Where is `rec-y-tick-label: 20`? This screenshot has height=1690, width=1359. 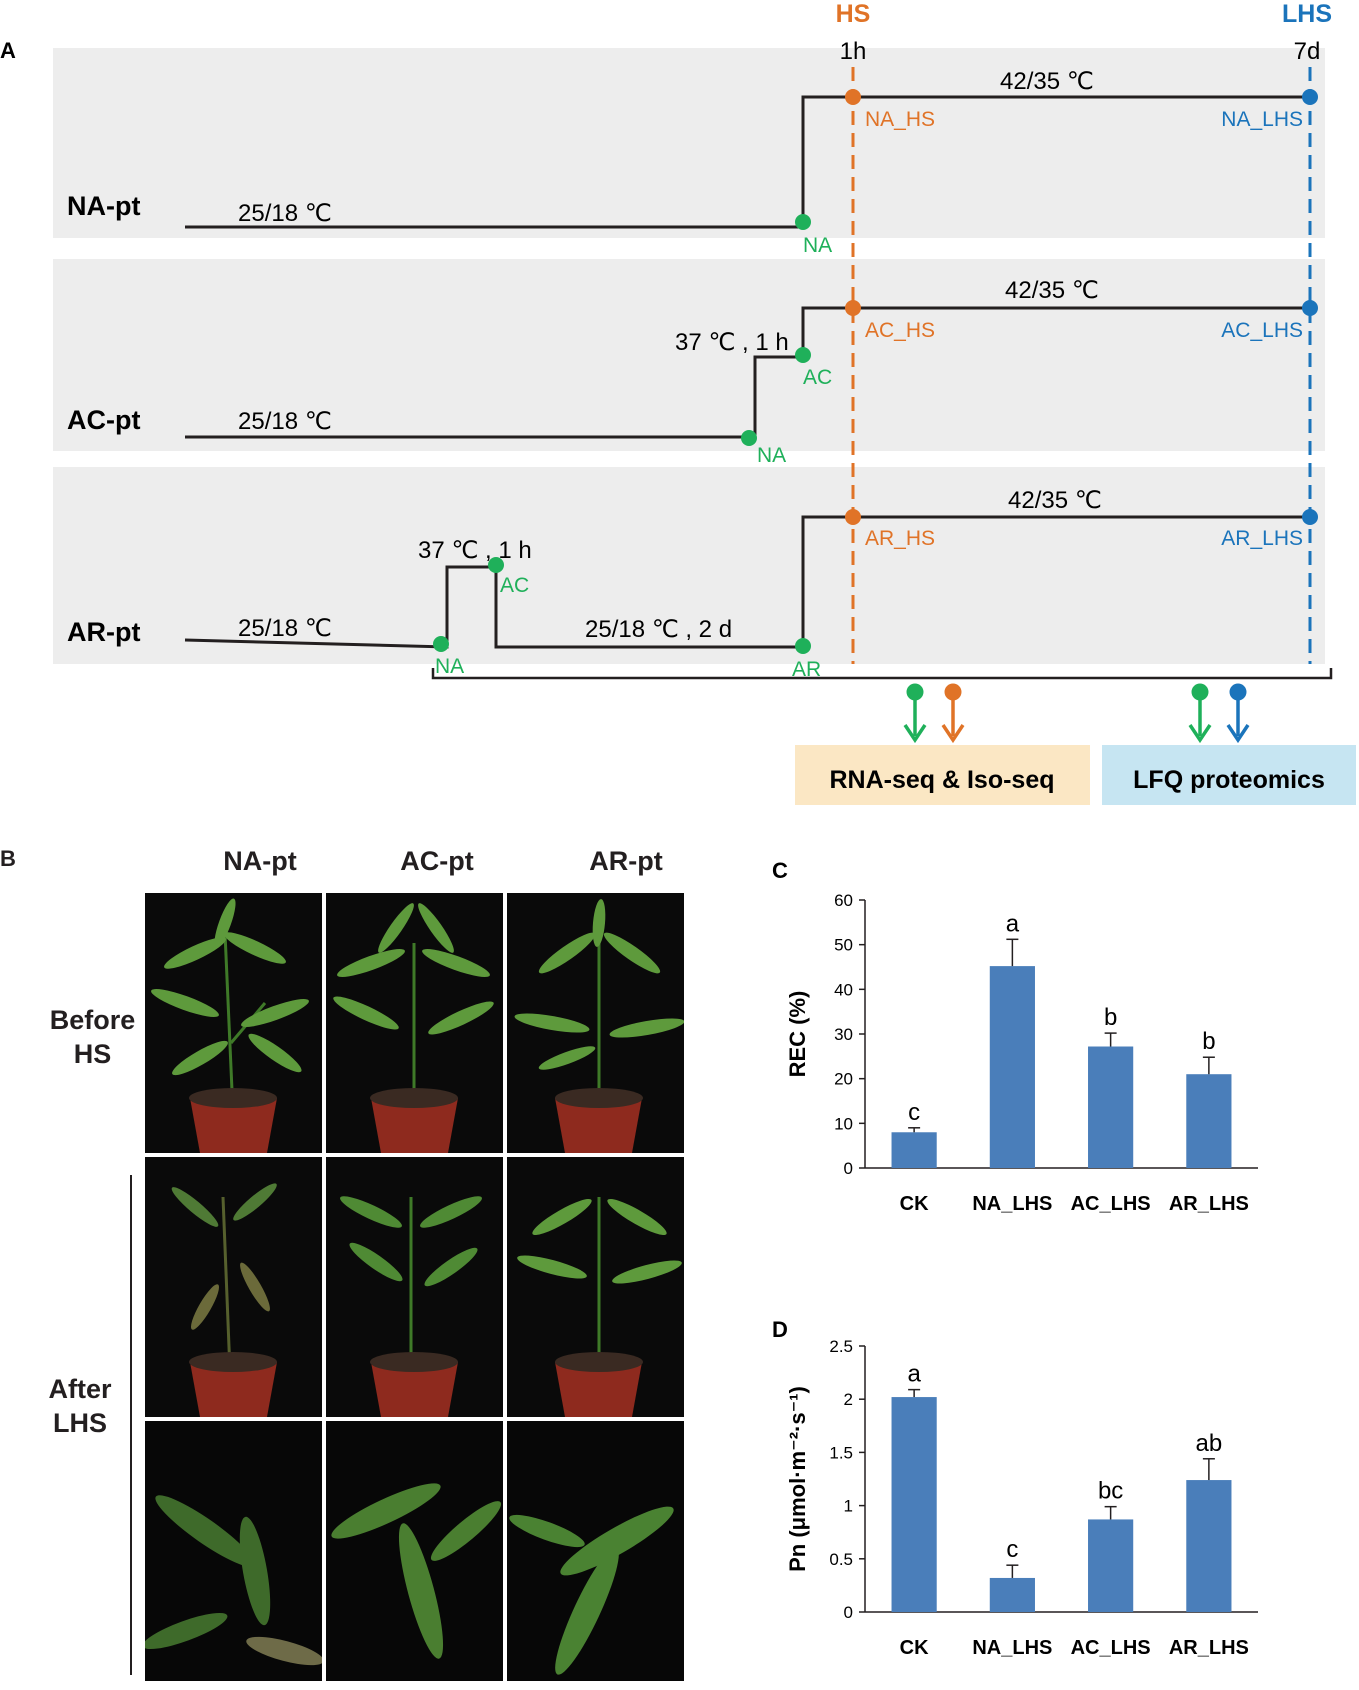
rec-y-tick-label: 20 is located at coordinates (843, 1079).